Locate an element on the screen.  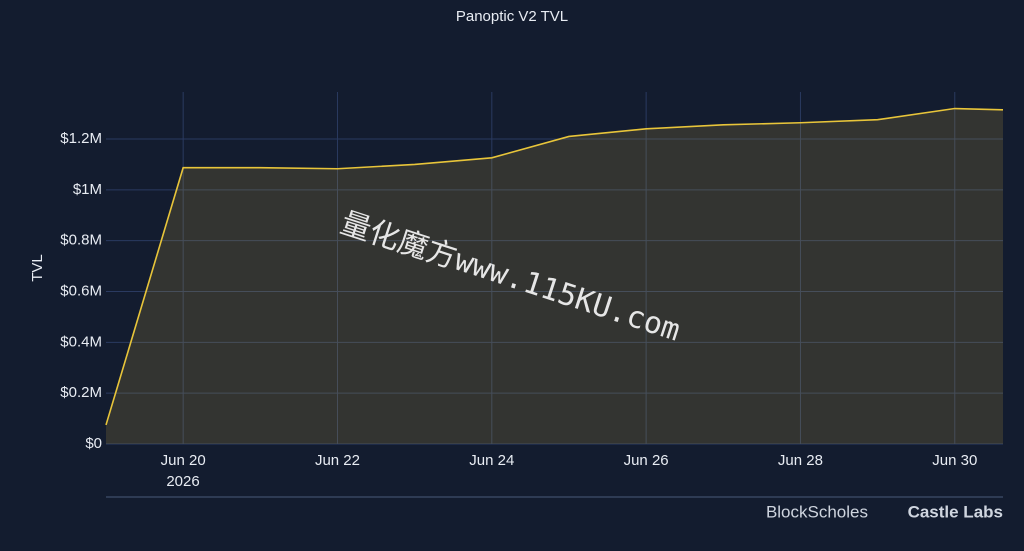
y-tick-label: $0 is located at coordinates (93, 443).